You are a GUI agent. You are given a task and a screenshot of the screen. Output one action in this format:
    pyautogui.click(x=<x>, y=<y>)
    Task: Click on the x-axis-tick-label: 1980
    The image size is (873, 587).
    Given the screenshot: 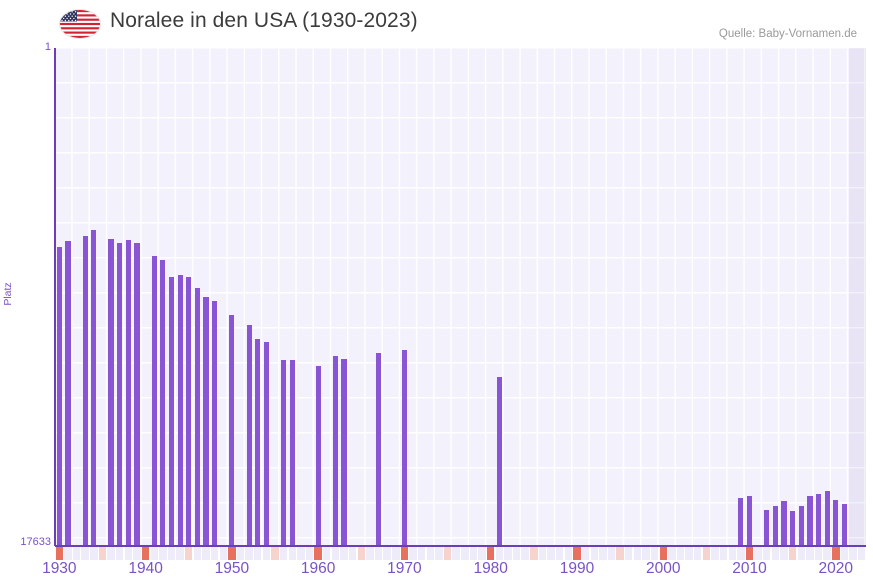 What is the action you would take?
    pyautogui.click(x=490, y=568)
    